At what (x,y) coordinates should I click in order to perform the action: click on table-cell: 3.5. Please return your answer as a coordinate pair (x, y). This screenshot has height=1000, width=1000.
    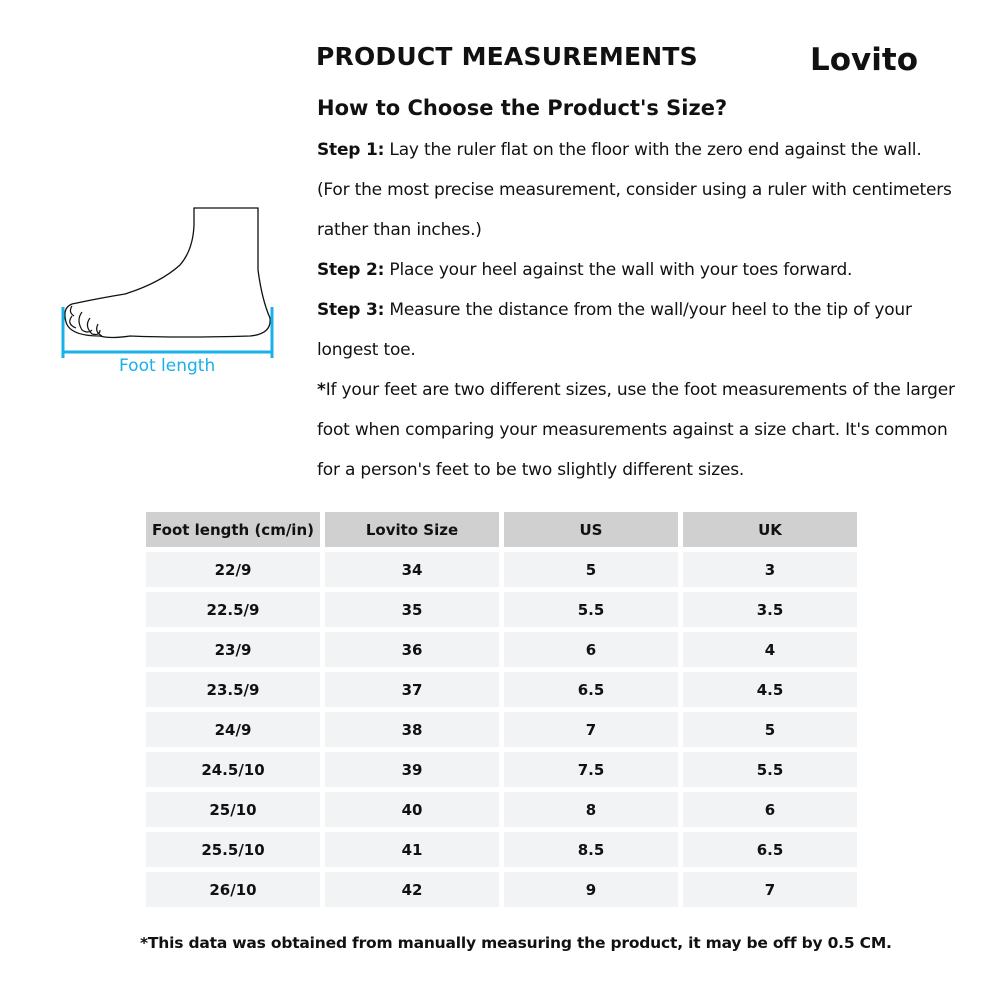
    Looking at the image, I should click on (770, 609).